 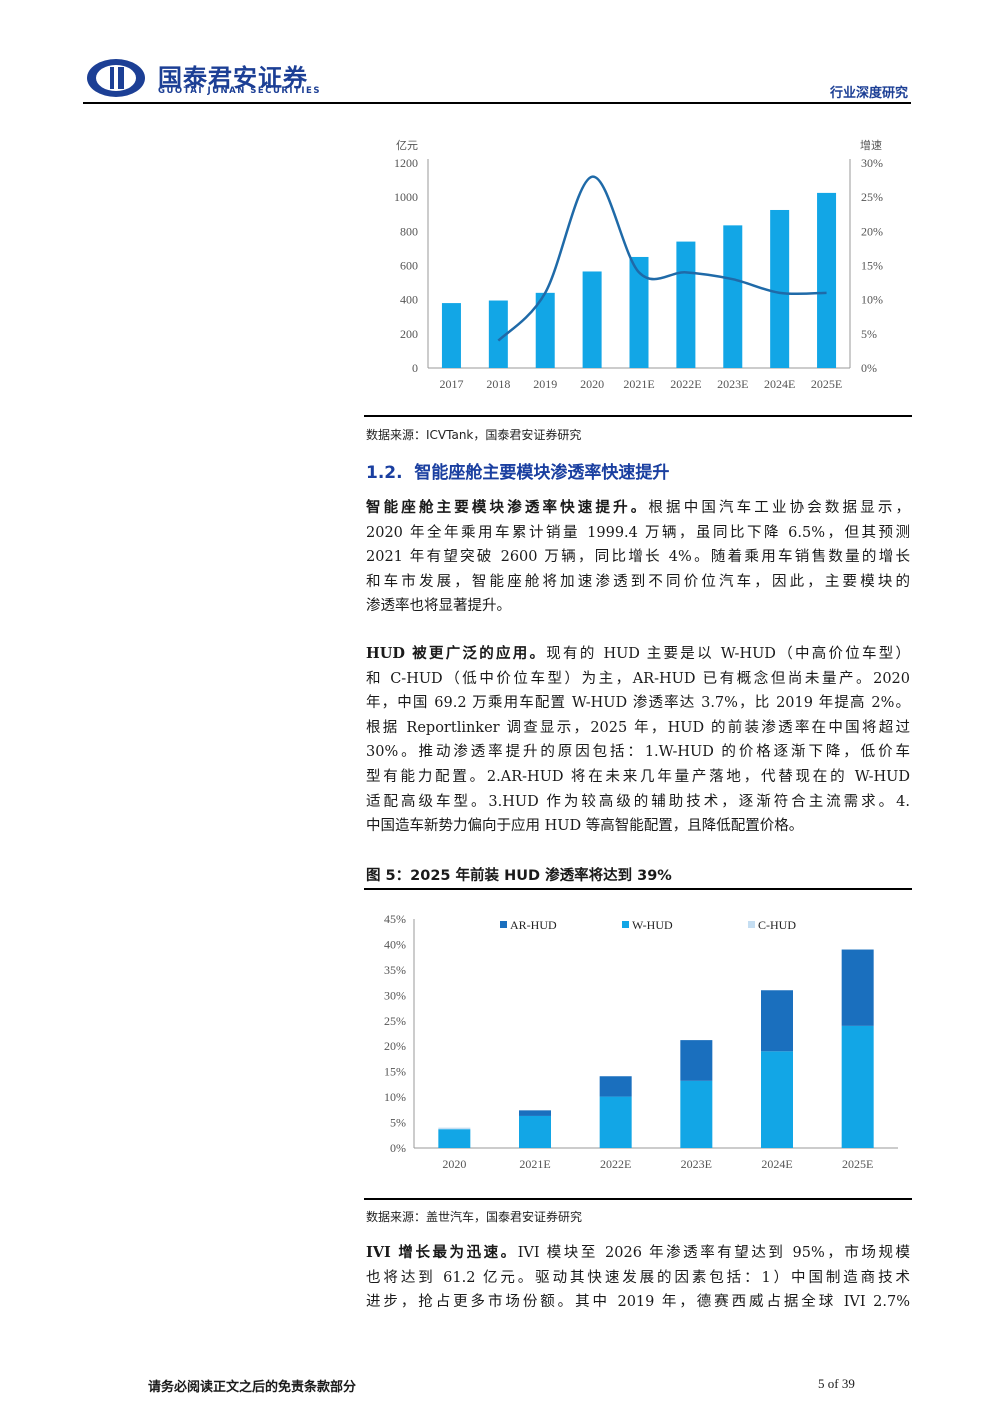 I want to click on section-heading: 1.2. 智能座舱主要模块渗透率快速提升, so click(x=517, y=470).